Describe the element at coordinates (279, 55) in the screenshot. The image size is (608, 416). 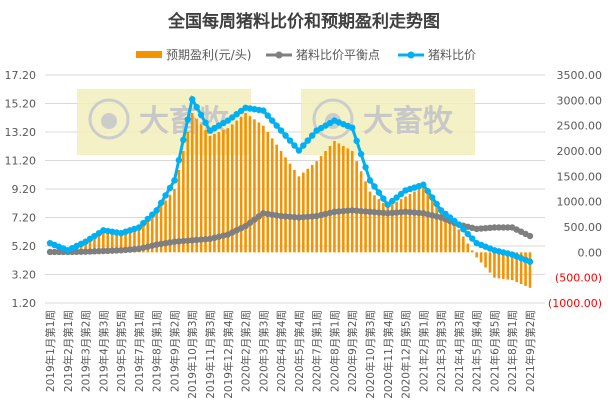
I see `legend-marker-breakeven` at that location.